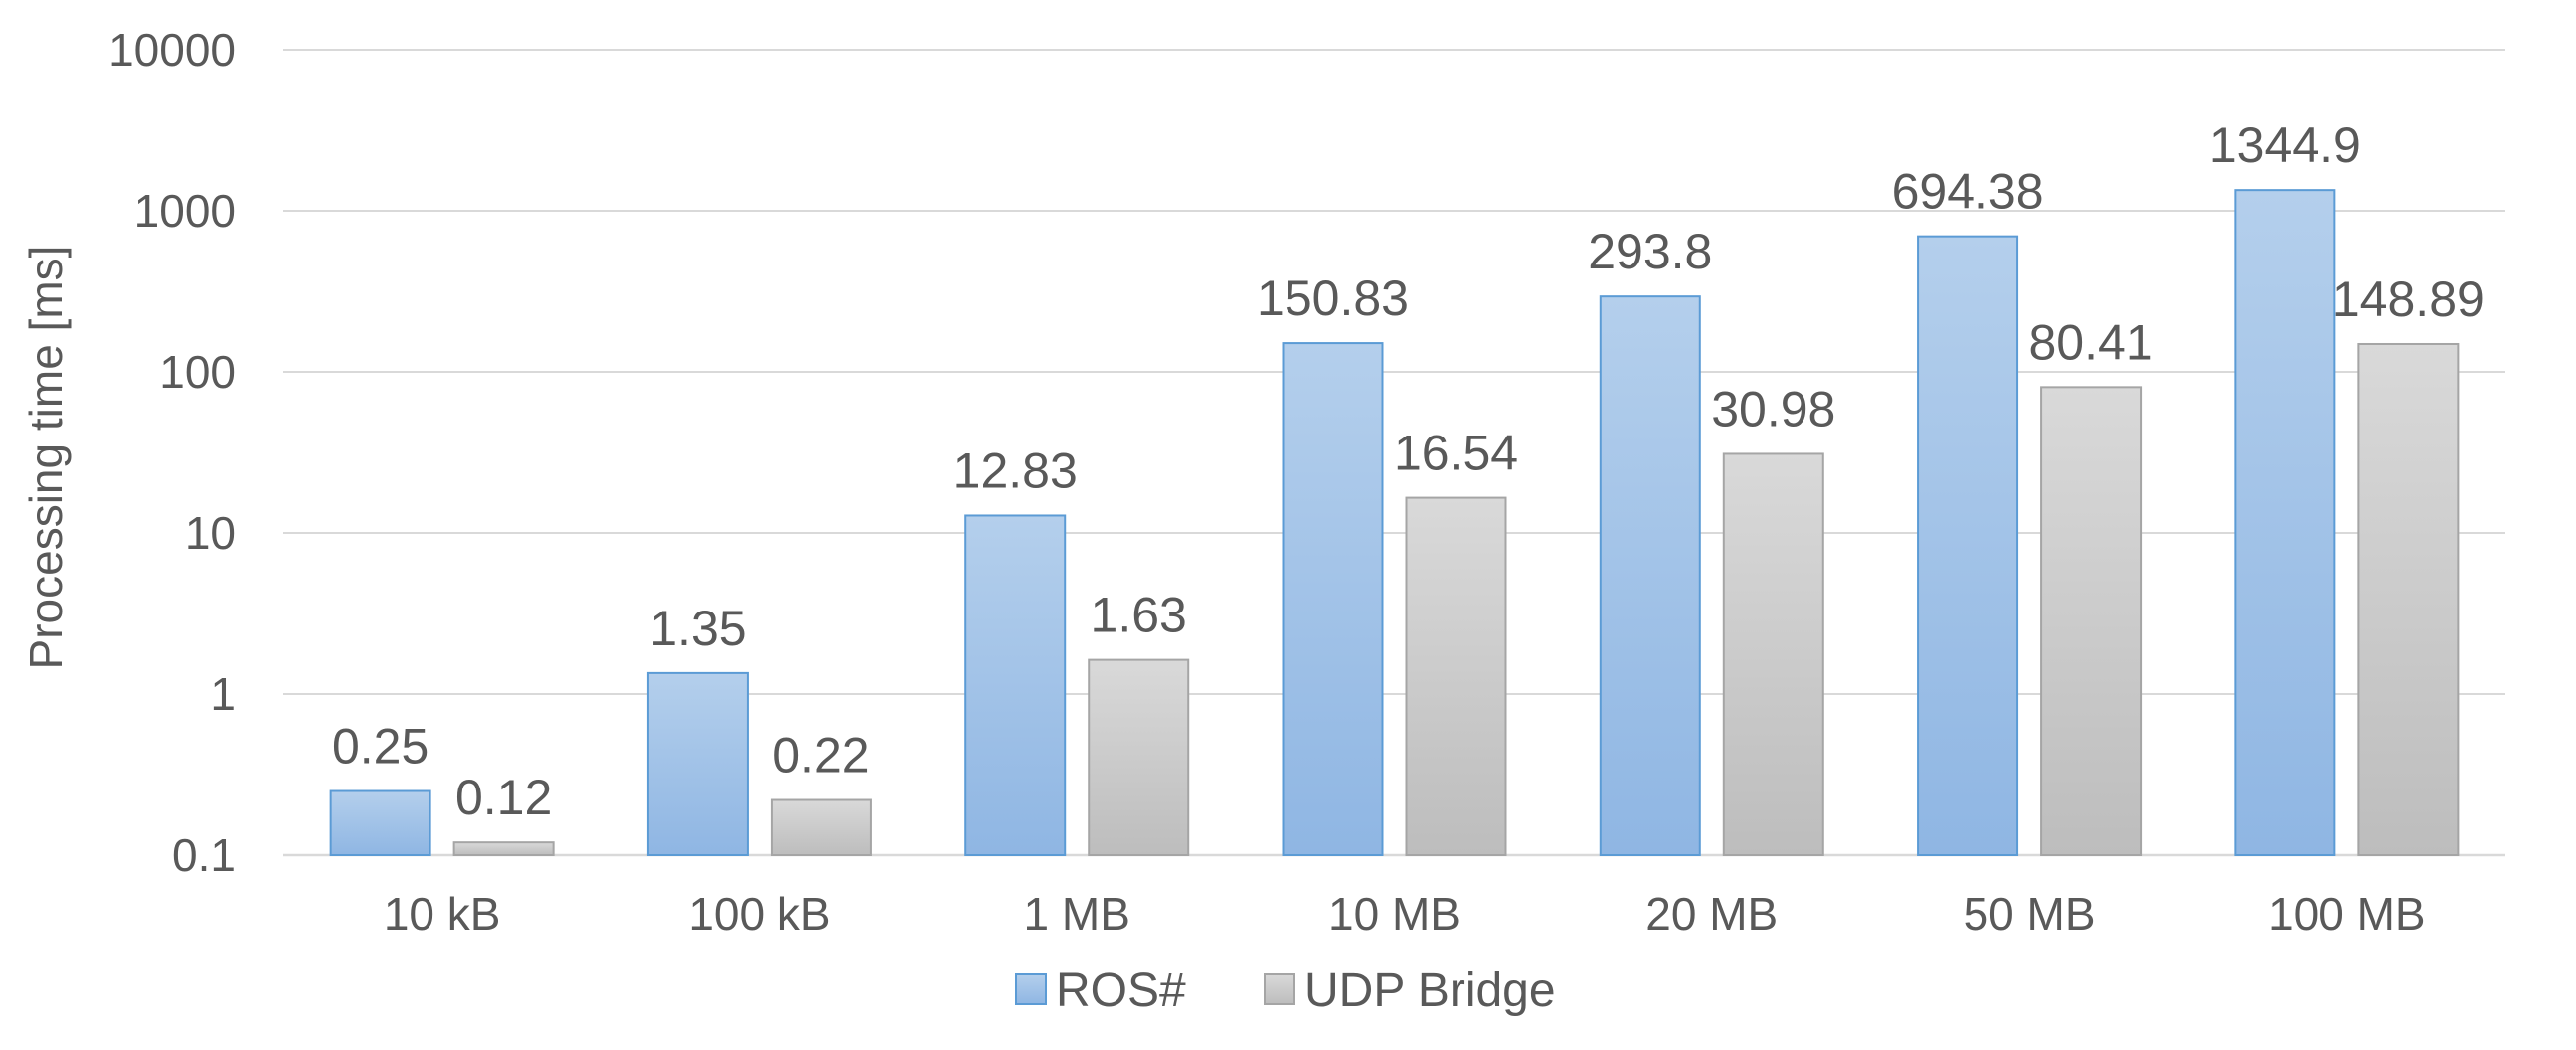  Describe the element at coordinates (46, 458) in the screenshot. I see `y-axis-title: Processing time [ms]` at that location.